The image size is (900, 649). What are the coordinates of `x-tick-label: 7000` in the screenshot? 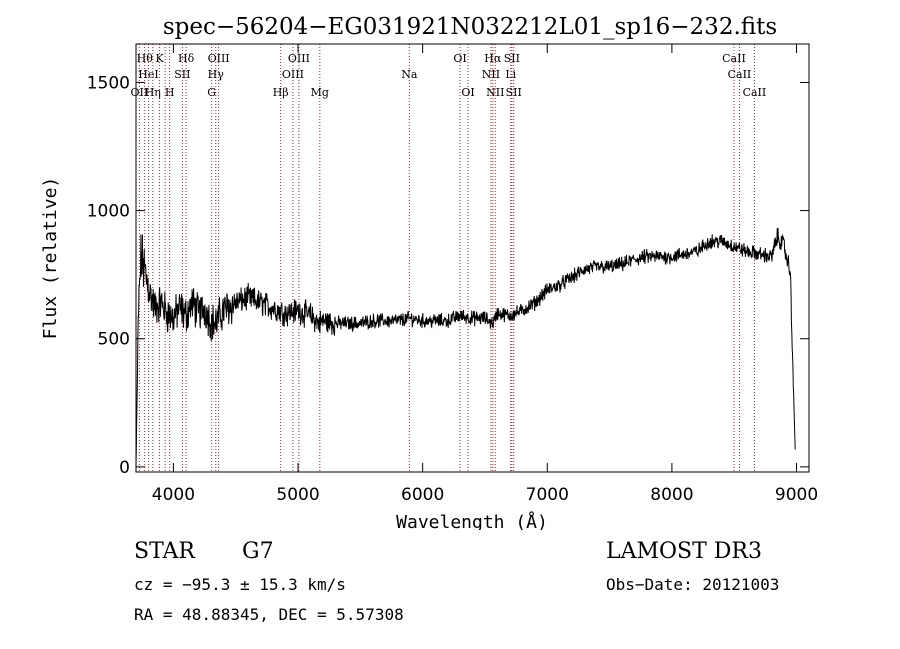 It's located at (547, 495).